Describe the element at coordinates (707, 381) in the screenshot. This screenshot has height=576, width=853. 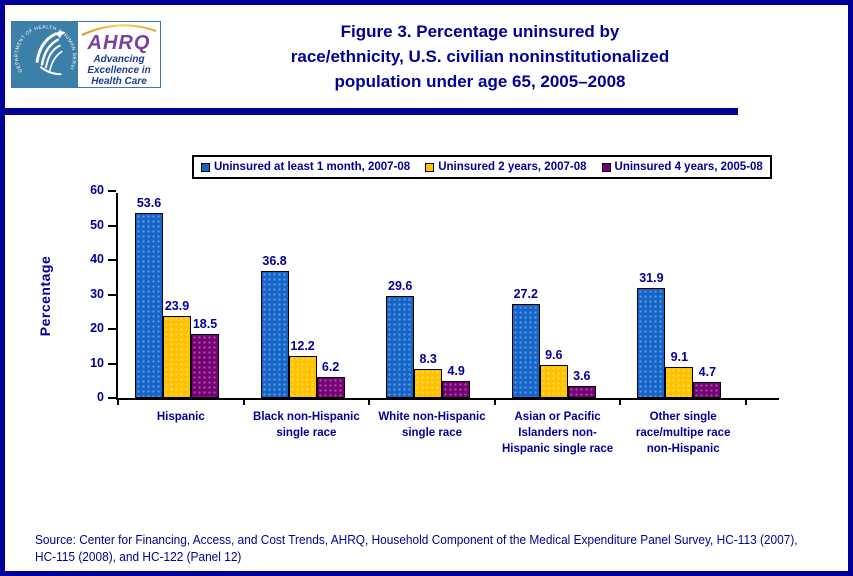
I see `bar: 4.7` at that location.